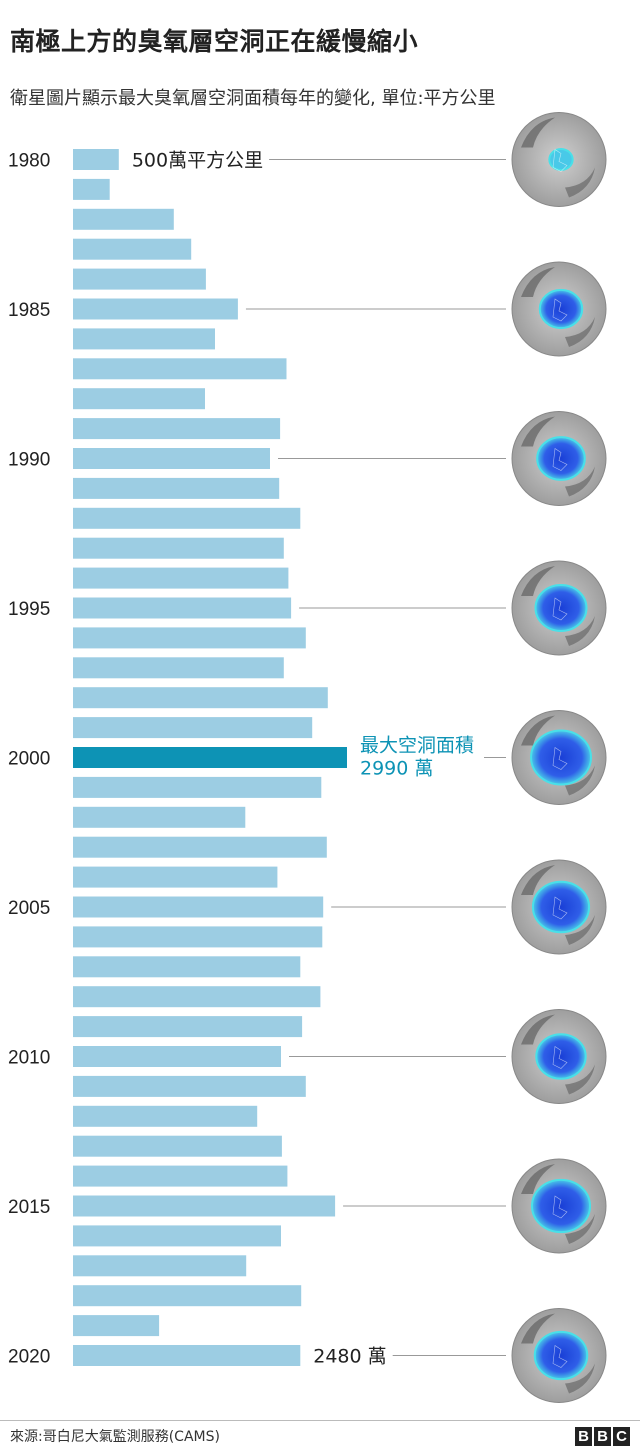 This screenshot has width=640, height=1453. I want to click on chart-subtitle: 衛星圖片顯示最大臭氧層空洞面積每年的變化, 單位:平方公里, so click(253, 98).